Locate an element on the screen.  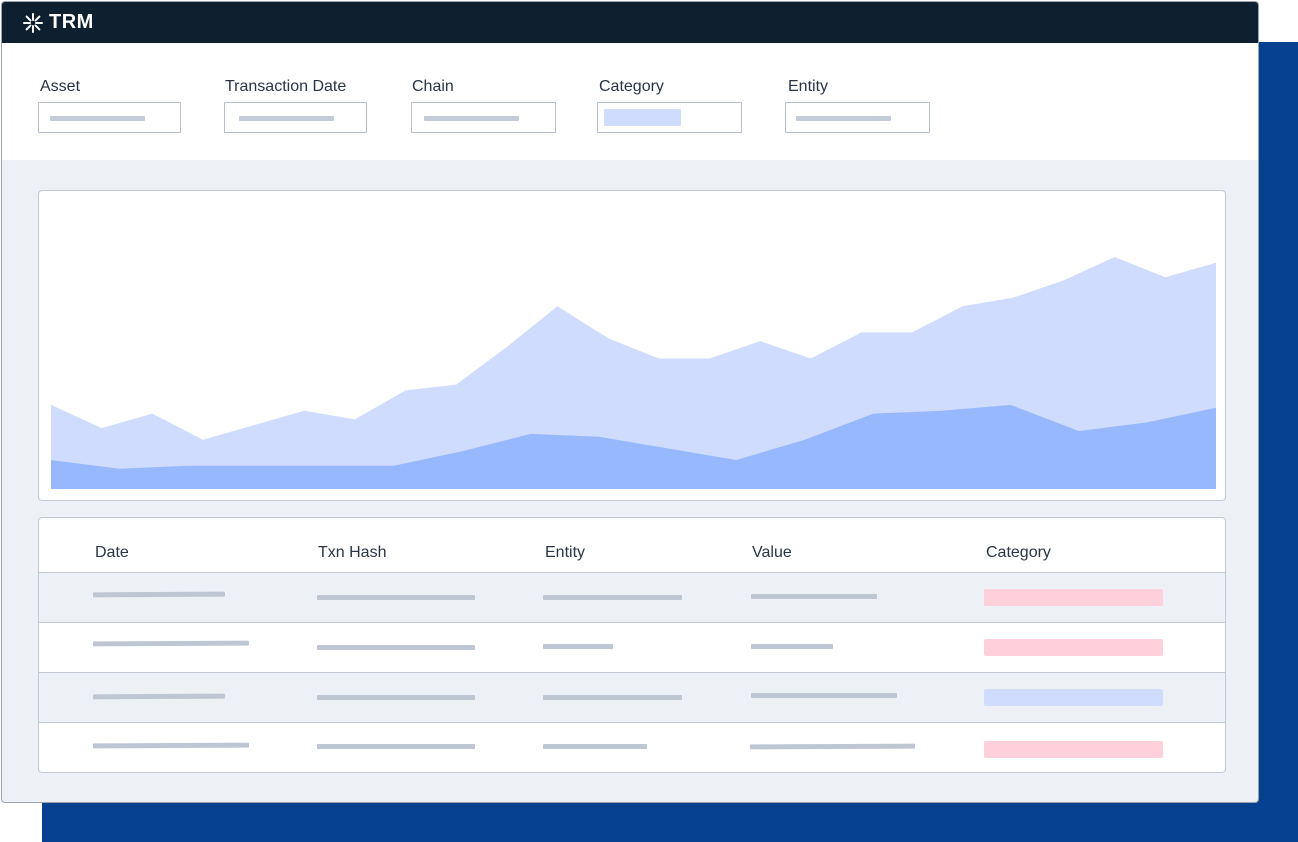
filter-asset-label: Asset is located at coordinates (60, 86).